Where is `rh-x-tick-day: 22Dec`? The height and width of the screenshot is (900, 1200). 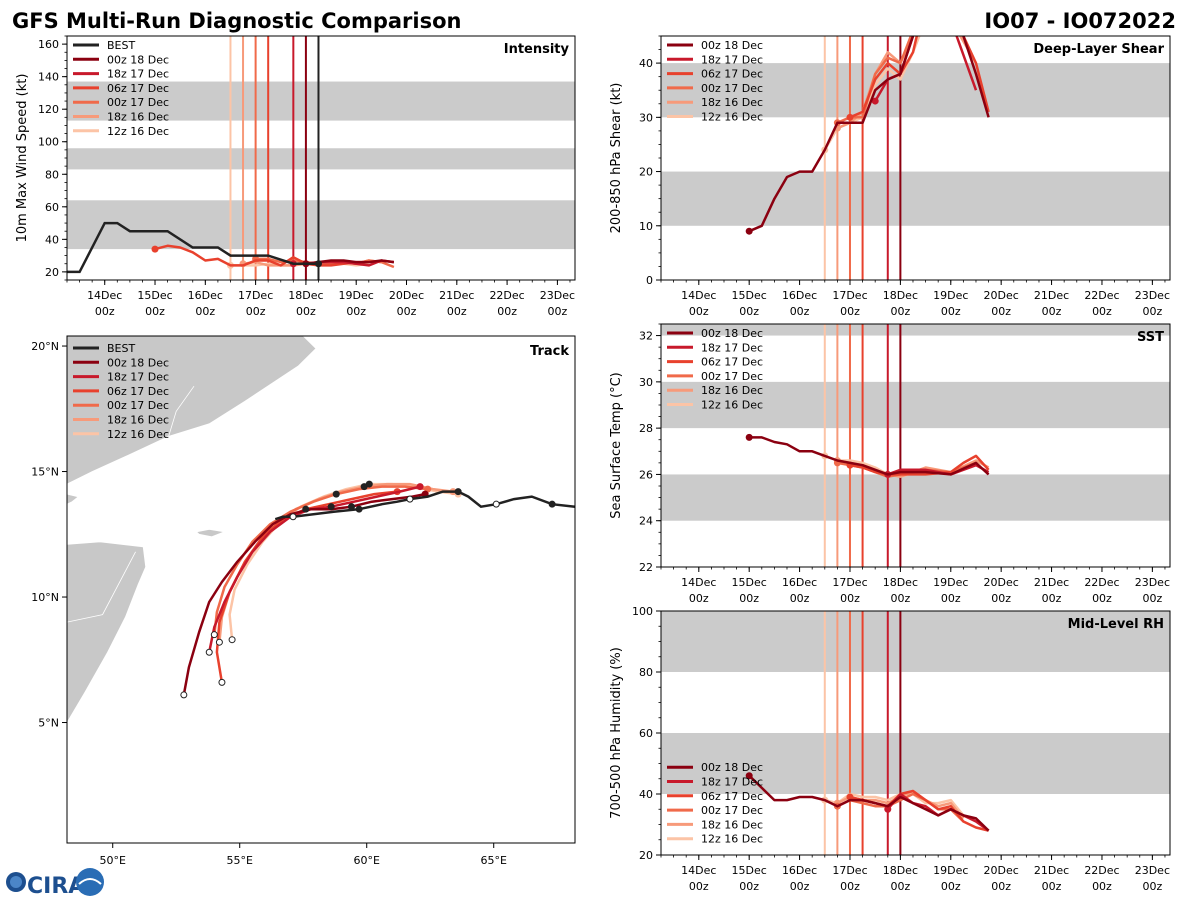 rh-x-tick-day: 22Dec is located at coordinates (1101, 870).